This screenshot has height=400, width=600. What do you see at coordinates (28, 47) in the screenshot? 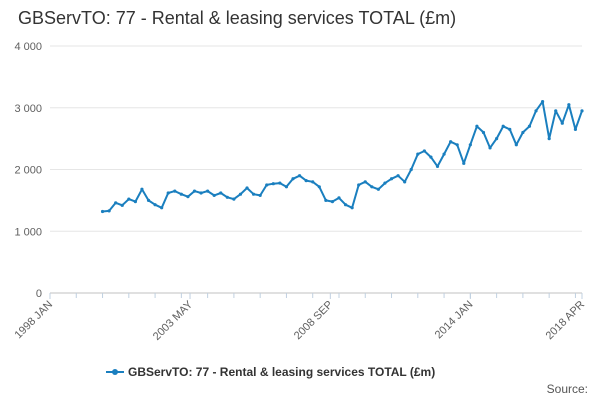
I see `y-tick-label: 4 000` at bounding box center [28, 47].